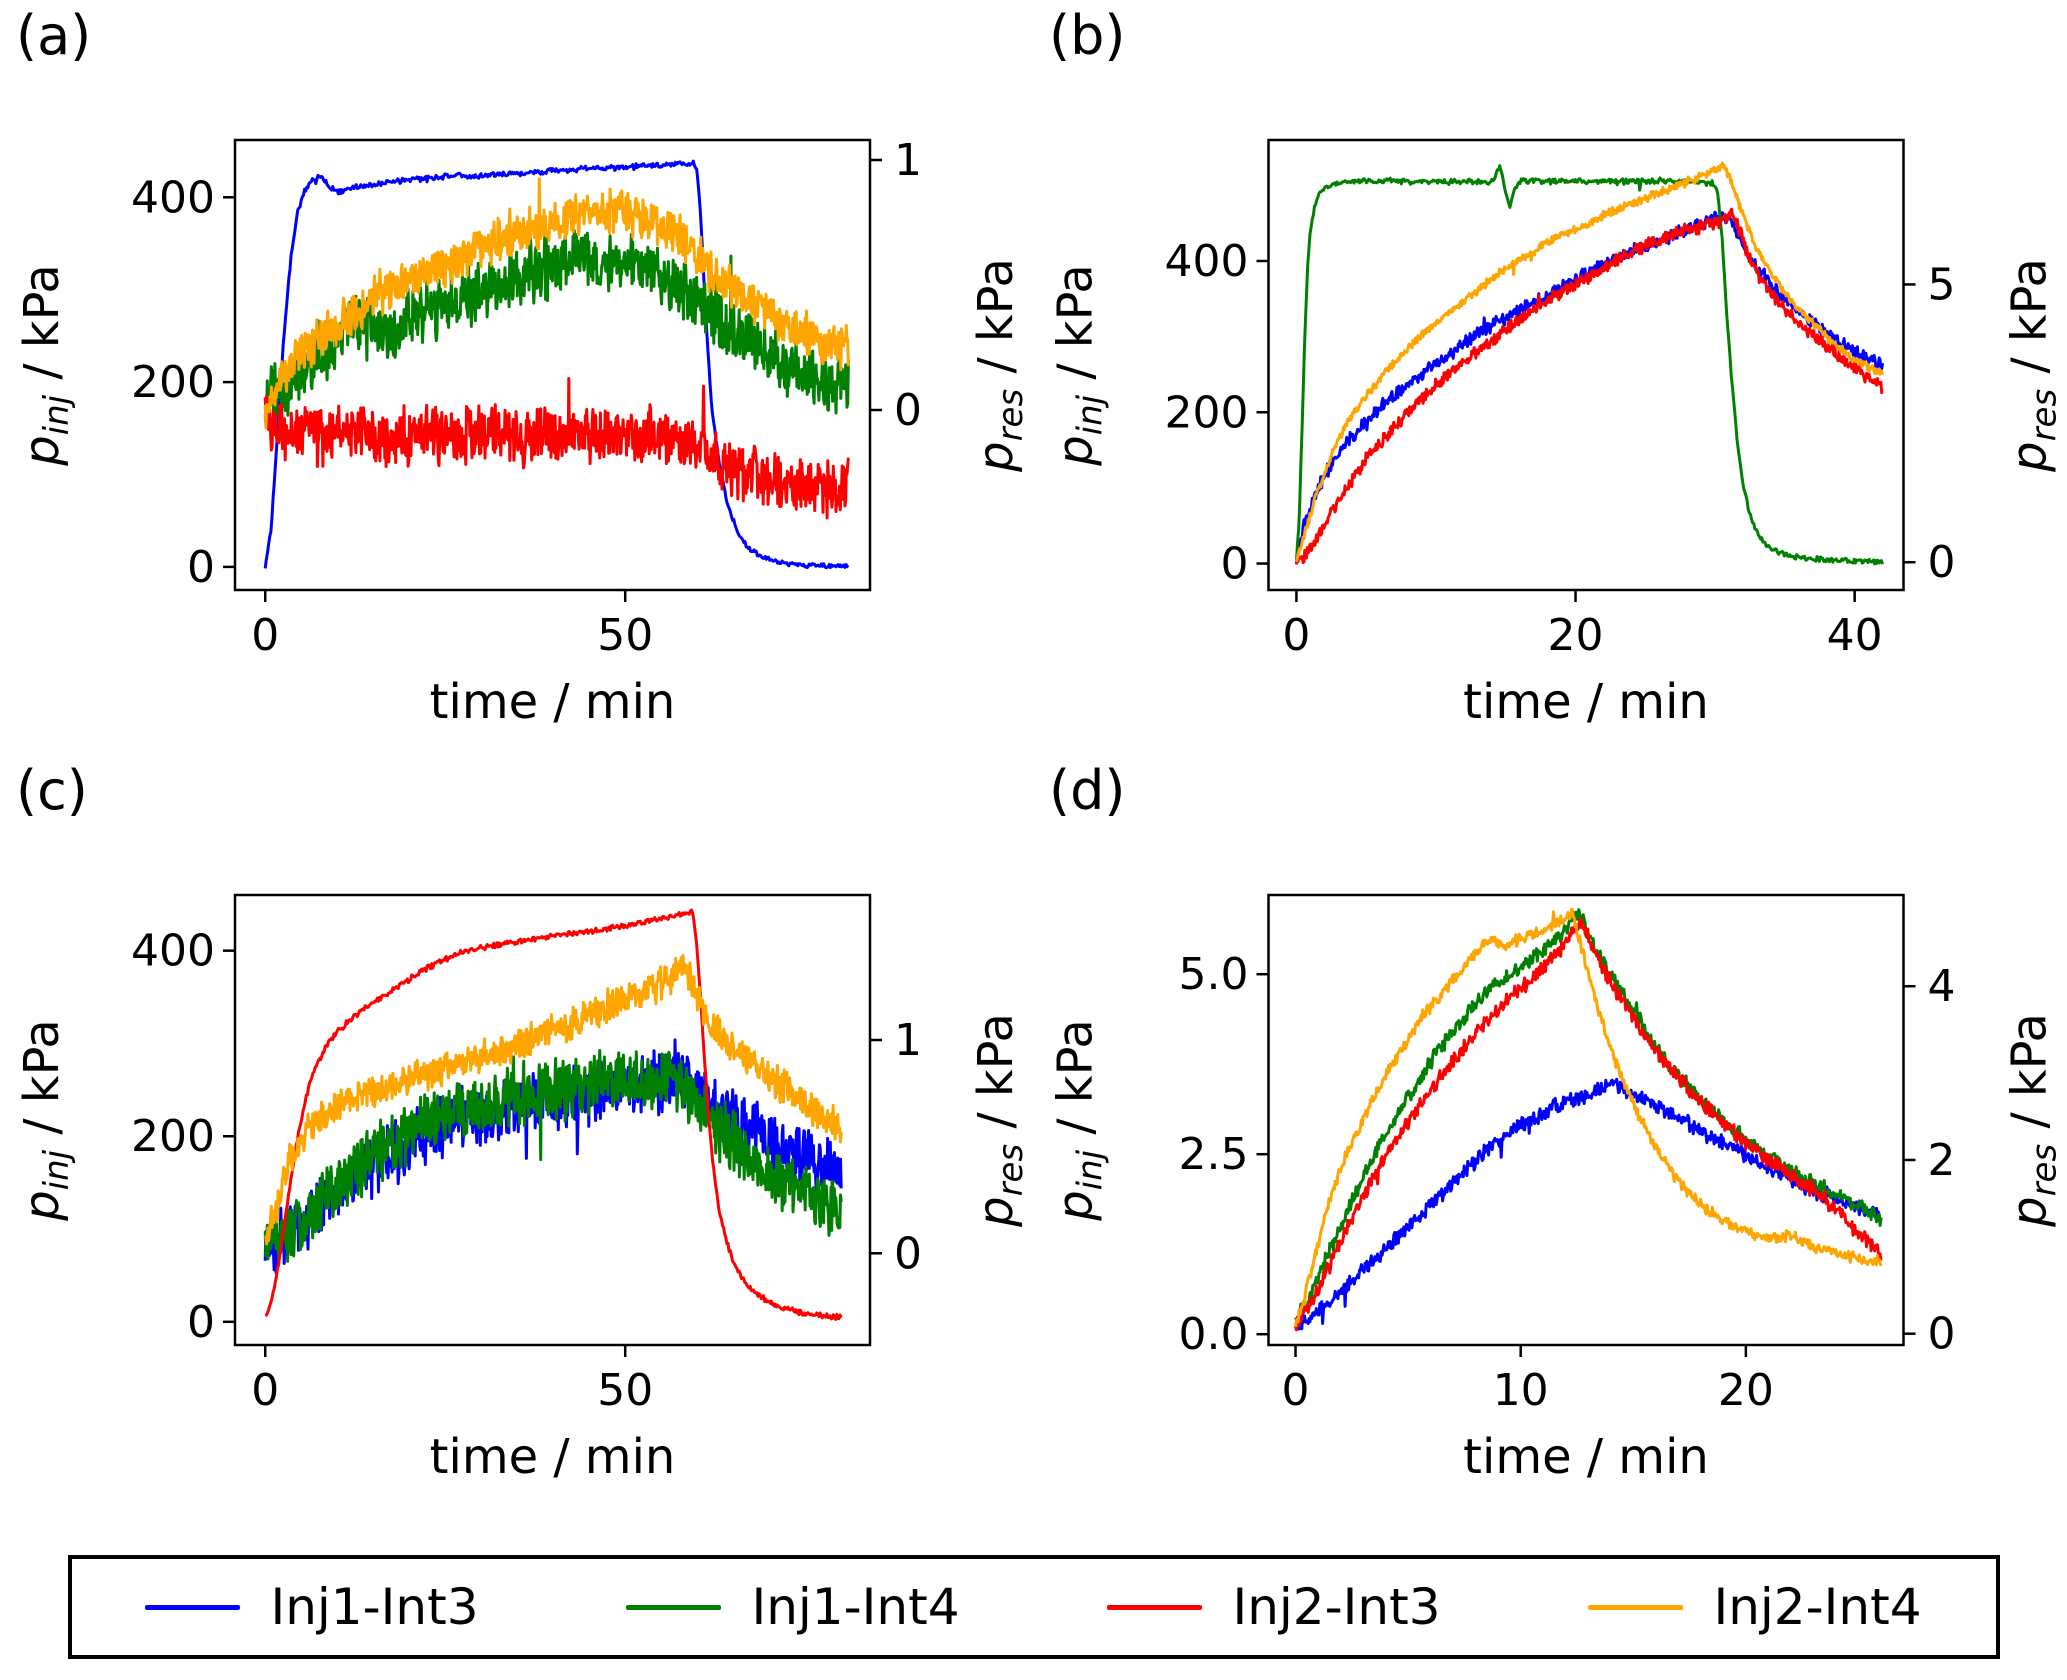 This screenshot has width=2067, height=1680. I want to click on panel-b-label: (b), so click(1087, 35).